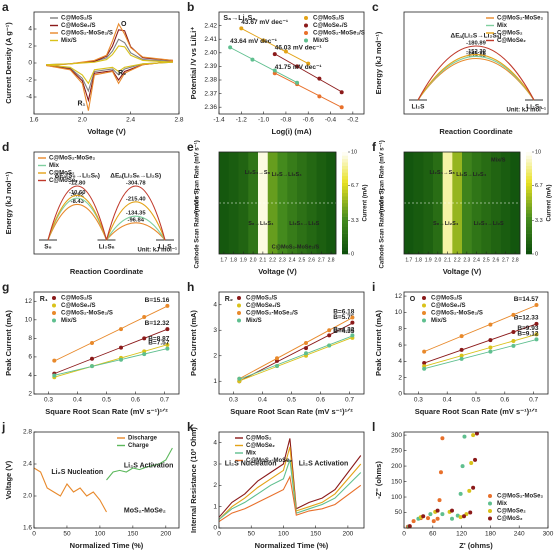  What do you see at coordinates (324, 464) in the screenshot?
I see `annotation: Li₂S Activation` at bounding box center [324, 464].